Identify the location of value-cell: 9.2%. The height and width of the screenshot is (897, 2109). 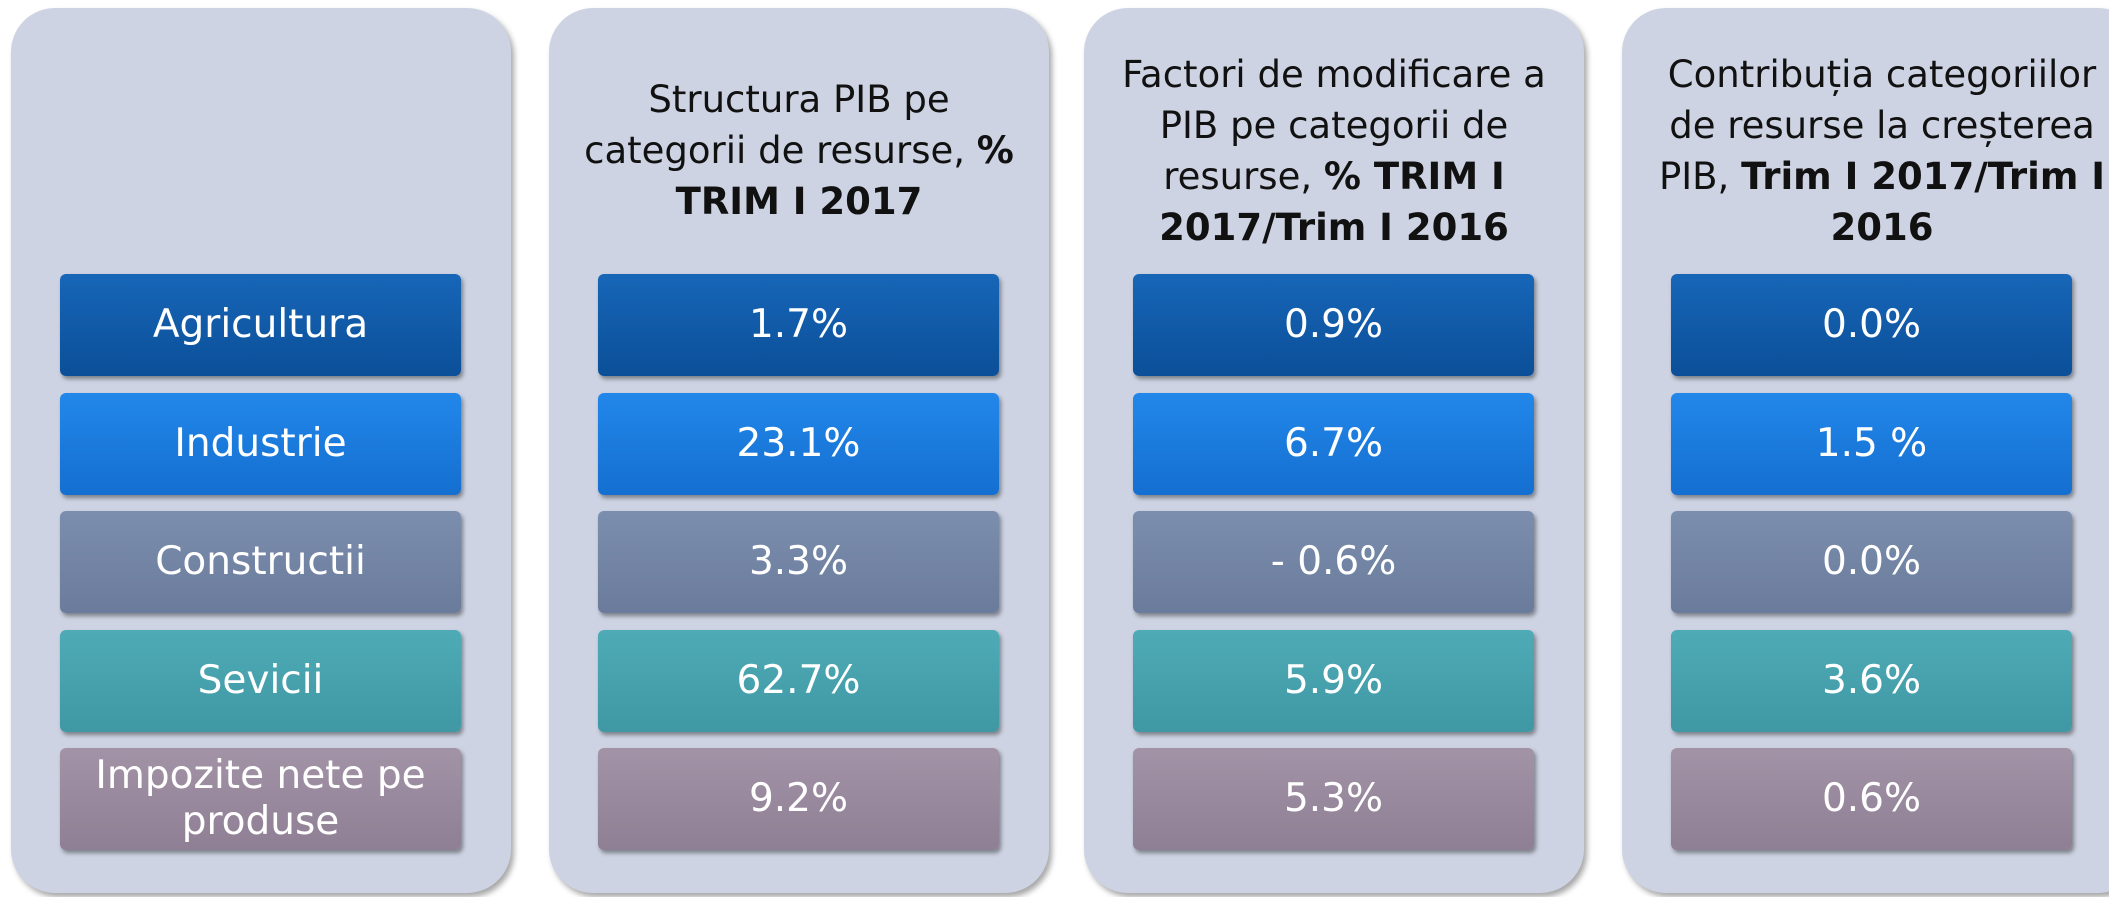
(798, 799).